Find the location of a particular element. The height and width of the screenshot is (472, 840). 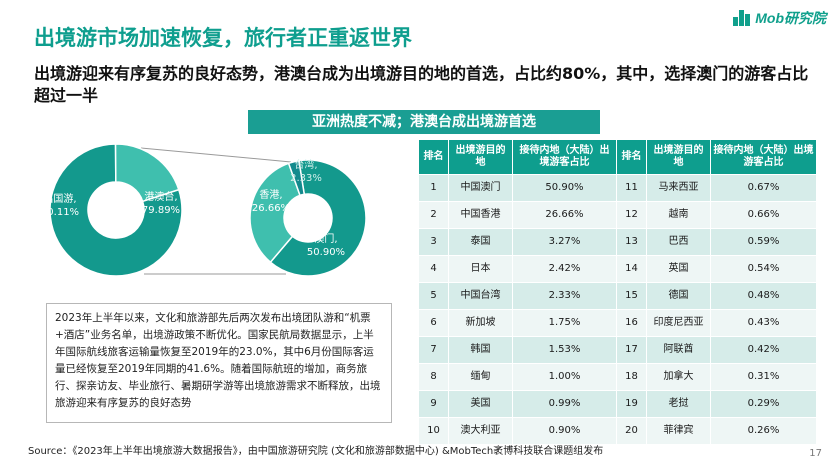

logo: Mob研究院 is located at coordinates (779, 18).